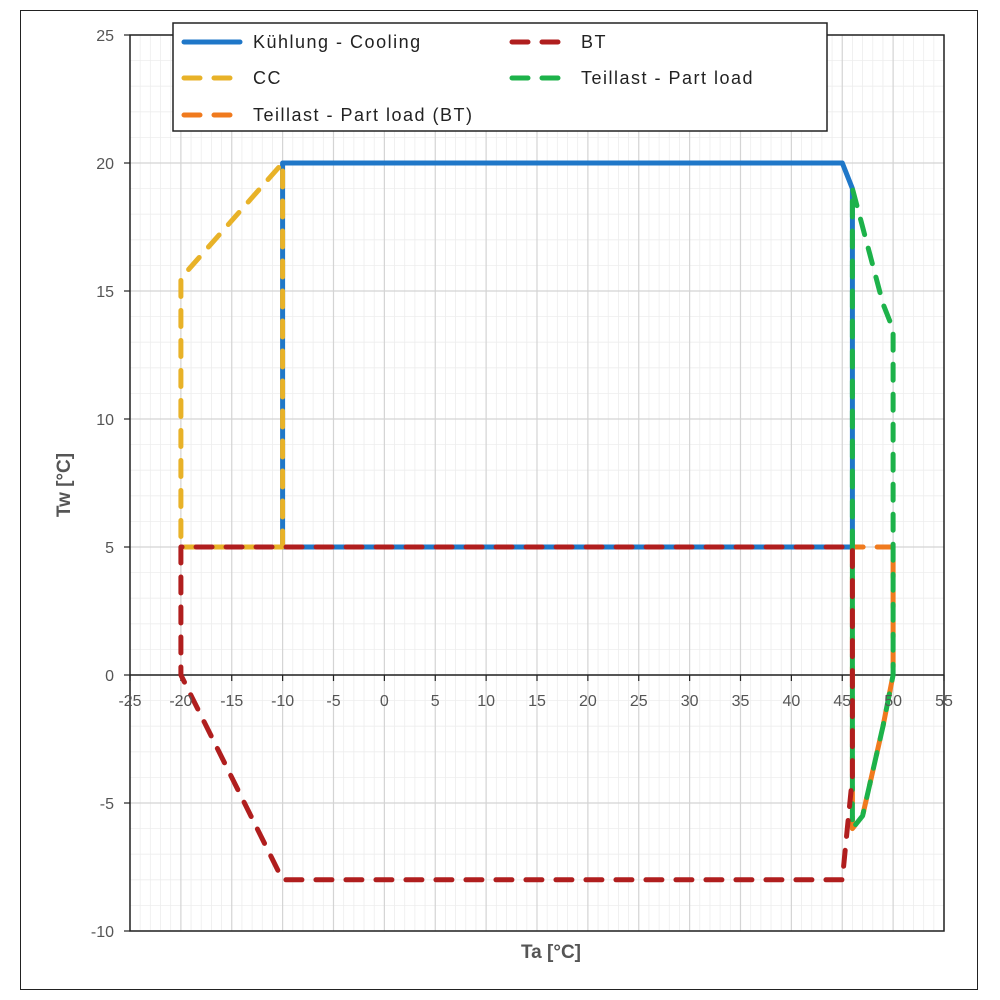  I want to click on x-tick-label: 50, so click(893, 701).